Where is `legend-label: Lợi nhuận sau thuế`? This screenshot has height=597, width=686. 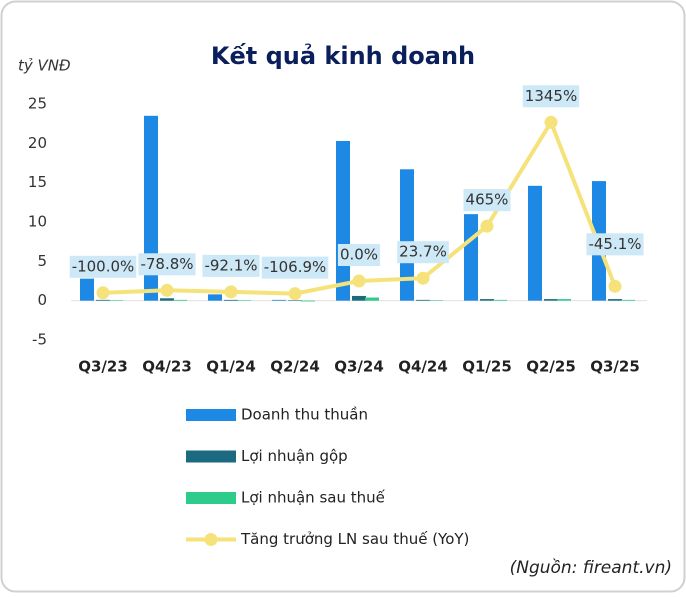 legend-label: Lợi nhuận sau thuế is located at coordinates (313, 498).